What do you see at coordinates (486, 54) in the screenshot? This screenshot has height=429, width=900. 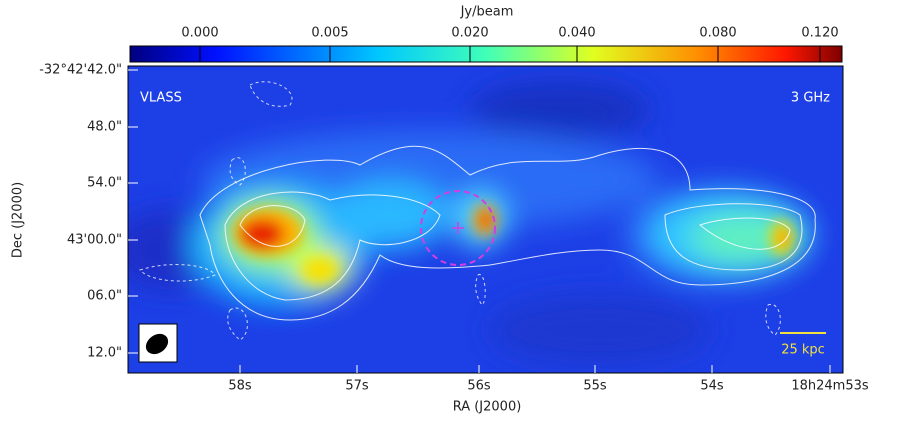 I see `colorbar` at bounding box center [486, 54].